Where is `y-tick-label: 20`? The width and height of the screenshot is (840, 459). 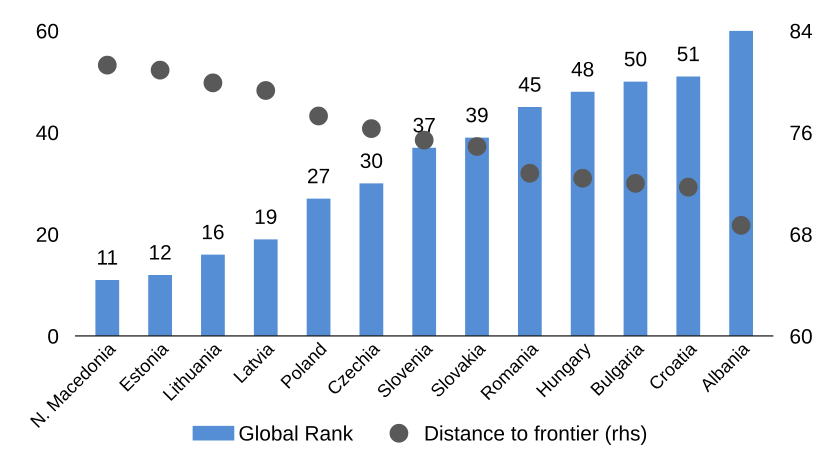
y-tick-label: 20 is located at coordinates (47, 234).